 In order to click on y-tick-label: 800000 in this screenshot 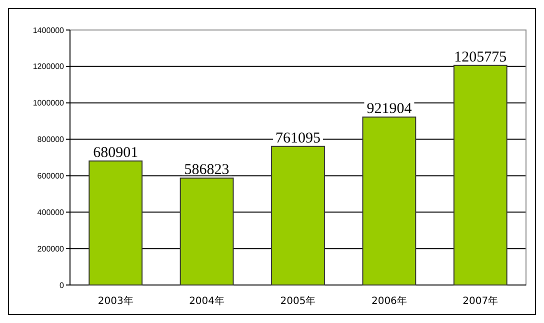, I will do `click(51, 139)`.